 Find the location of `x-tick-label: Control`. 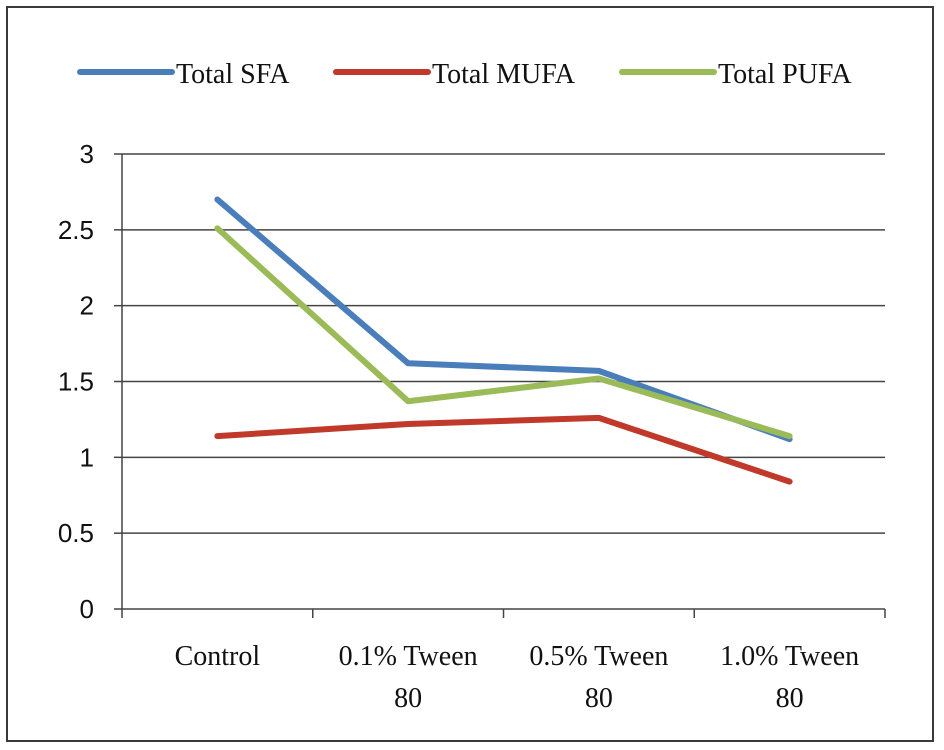

x-tick-label: Control is located at coordinates (218, 656).